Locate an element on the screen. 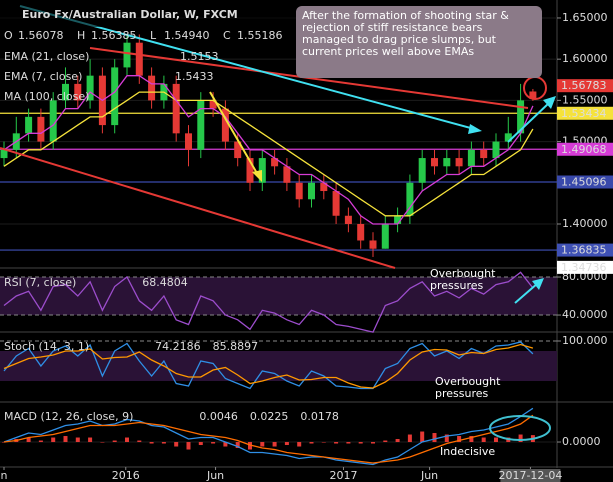  indicator-value: 85.8897 is located at coordinates (236, 346).